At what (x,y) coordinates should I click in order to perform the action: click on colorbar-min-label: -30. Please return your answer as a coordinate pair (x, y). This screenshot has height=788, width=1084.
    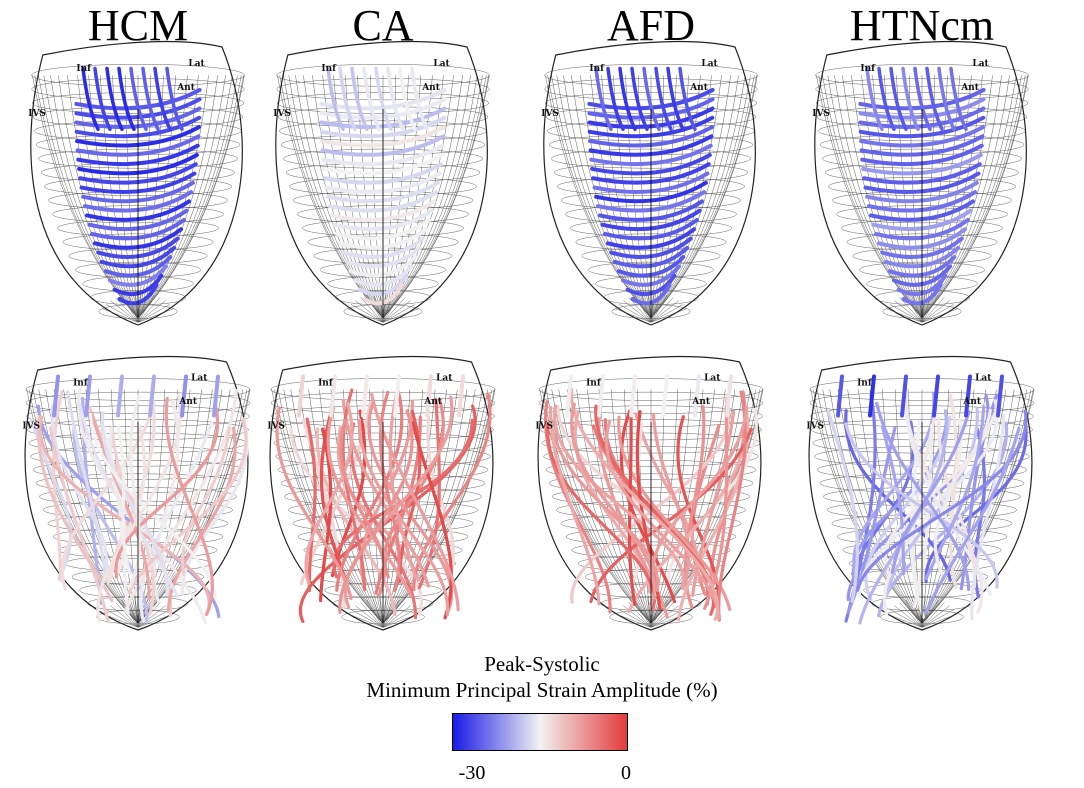
    Looking at the image, I should click on (472, 773).